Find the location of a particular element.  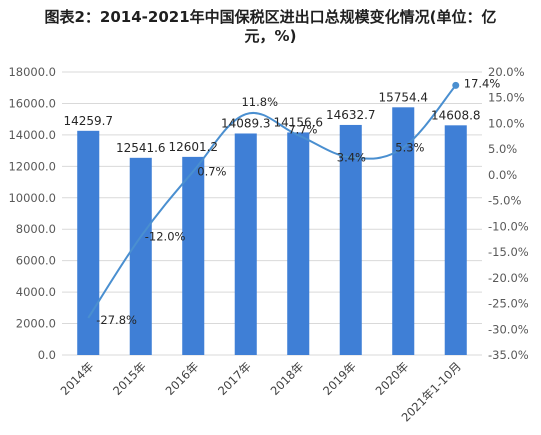

bar-value-label: 14259.7 is located at coordinates (88, 121).